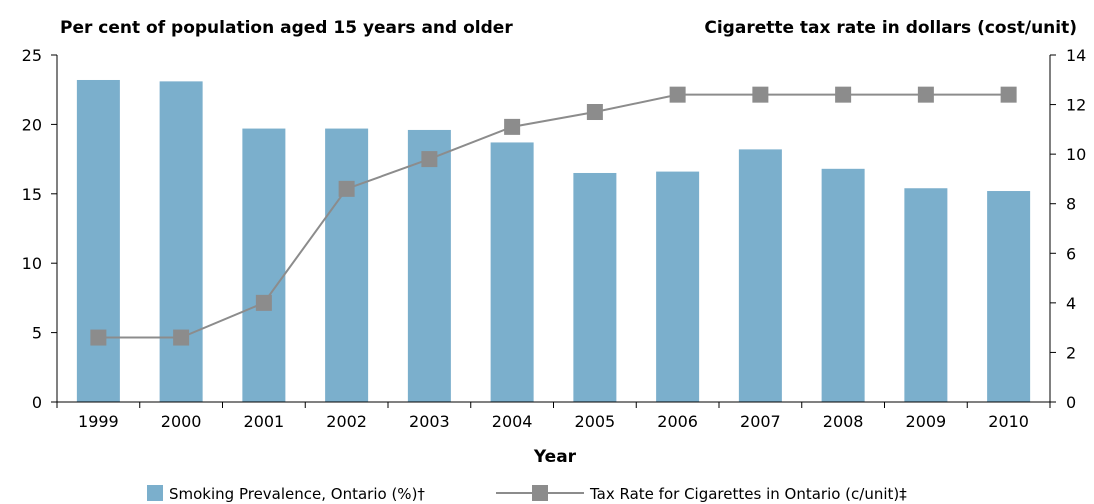 The image size is (1094, 504). Describe the element at coordinates (1076, 55) in the screenshot. I see `right-tick-label: 14` at that location.